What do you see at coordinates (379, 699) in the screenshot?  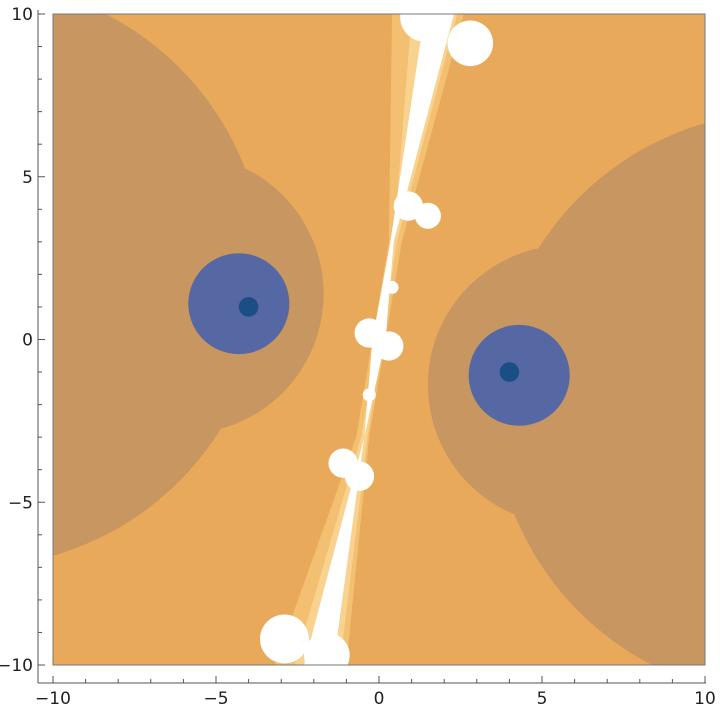 I see `x-tick-label: 0` at bounding box center [379, 699].